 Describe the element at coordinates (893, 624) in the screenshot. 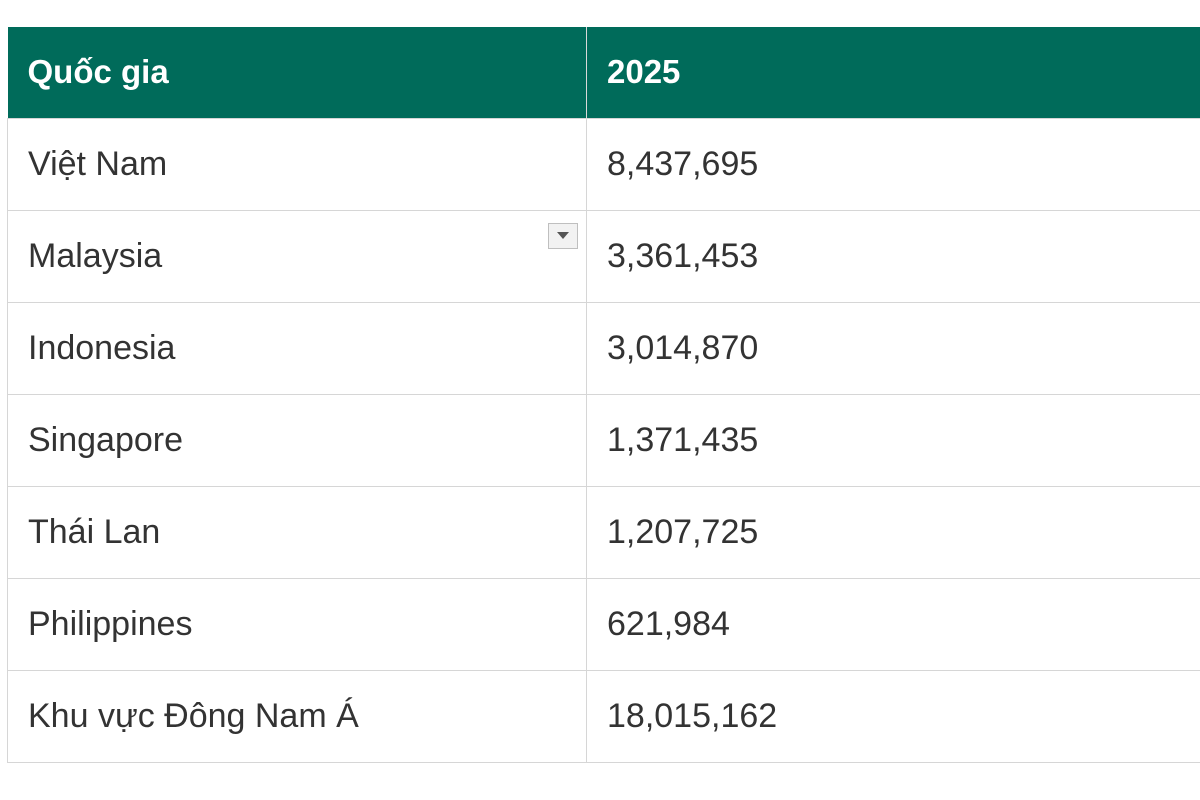

I see `value-cell: 621,984` at that location.